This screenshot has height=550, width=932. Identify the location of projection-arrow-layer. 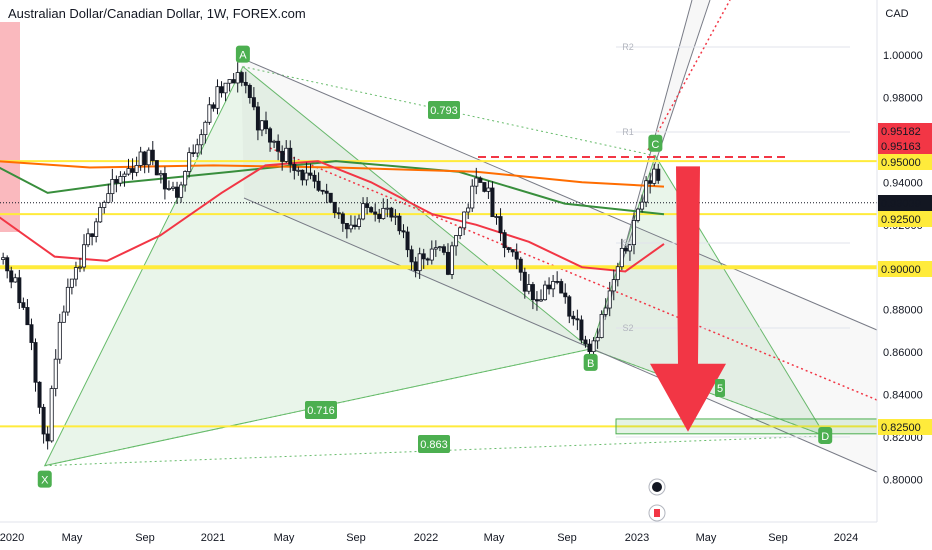
(688, 299).